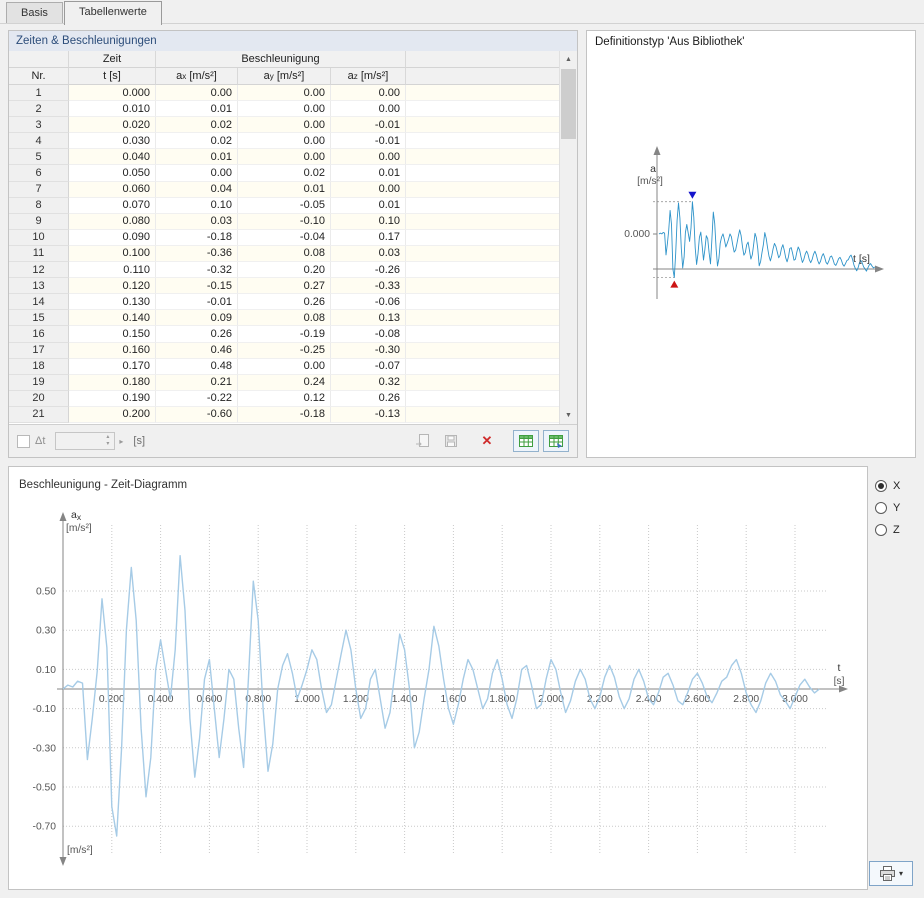 The height and width of the screenshot is (898, 924). What do you see at coordinates (112, 125) in the screenshot?
I see `value-cell: 0.020` at bounding box center [112, 125].